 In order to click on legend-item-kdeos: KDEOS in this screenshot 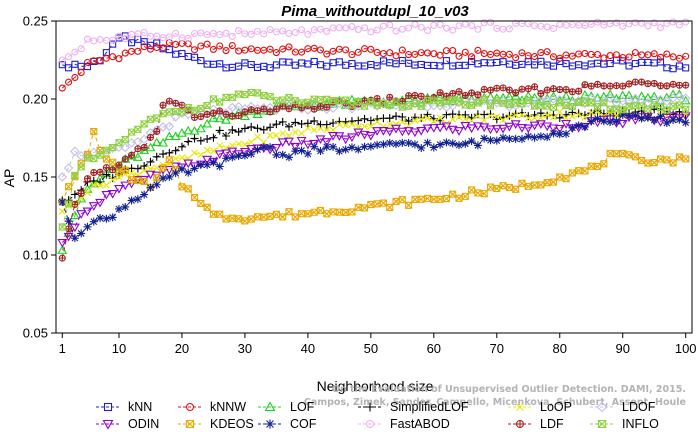, I will do `click(216, 424)`.